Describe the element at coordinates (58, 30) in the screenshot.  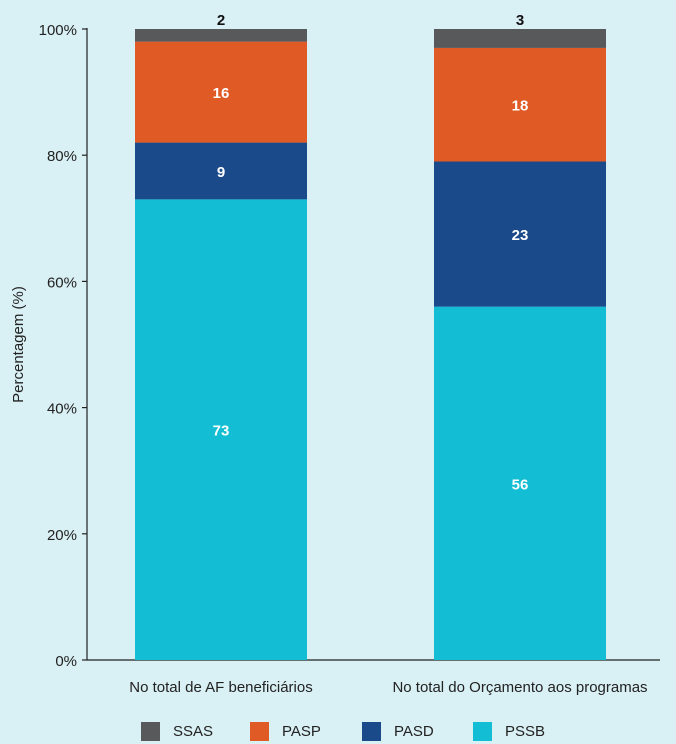
I see `y-tick-label: 100%` at that location.